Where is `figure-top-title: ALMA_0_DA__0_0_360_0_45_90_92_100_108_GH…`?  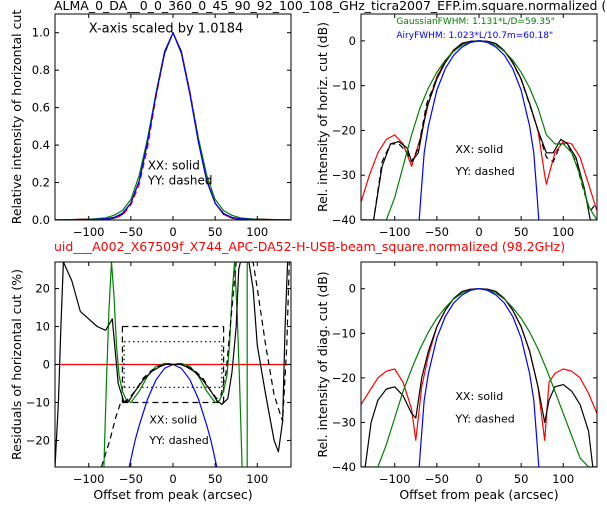 figure-top-title: ALMA_0_DA__0_0_360_0_45_90_92_100_108_GH… is located at coordinates (330, 6).